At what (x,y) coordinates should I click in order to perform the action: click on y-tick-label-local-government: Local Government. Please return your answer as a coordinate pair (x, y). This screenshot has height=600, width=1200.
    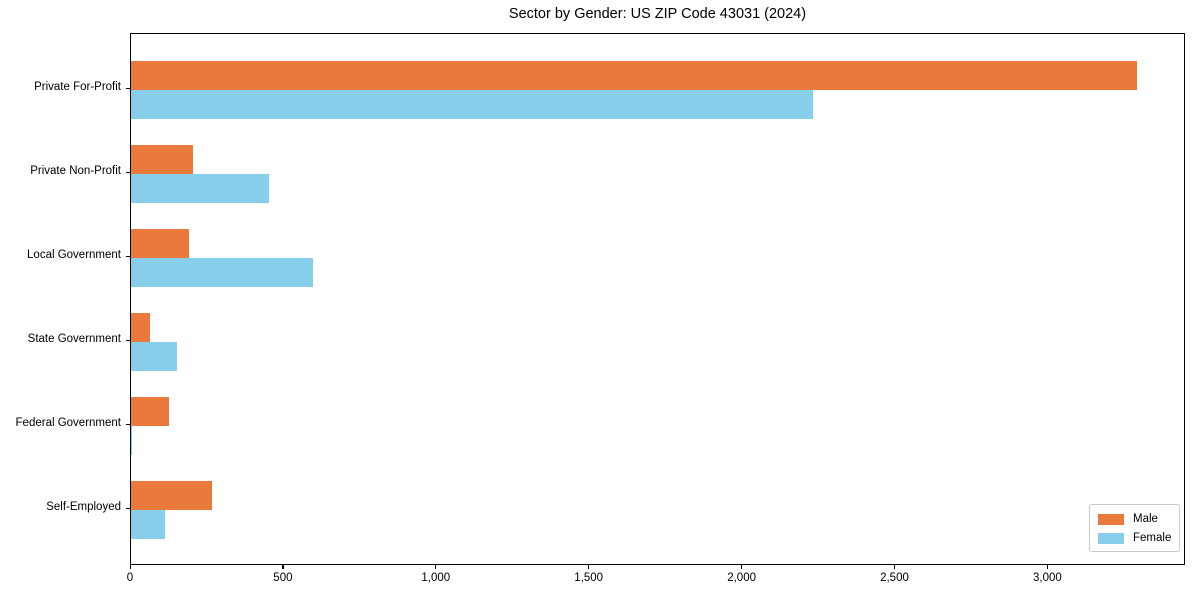
    Looking at the image, I should click on (74, 254).